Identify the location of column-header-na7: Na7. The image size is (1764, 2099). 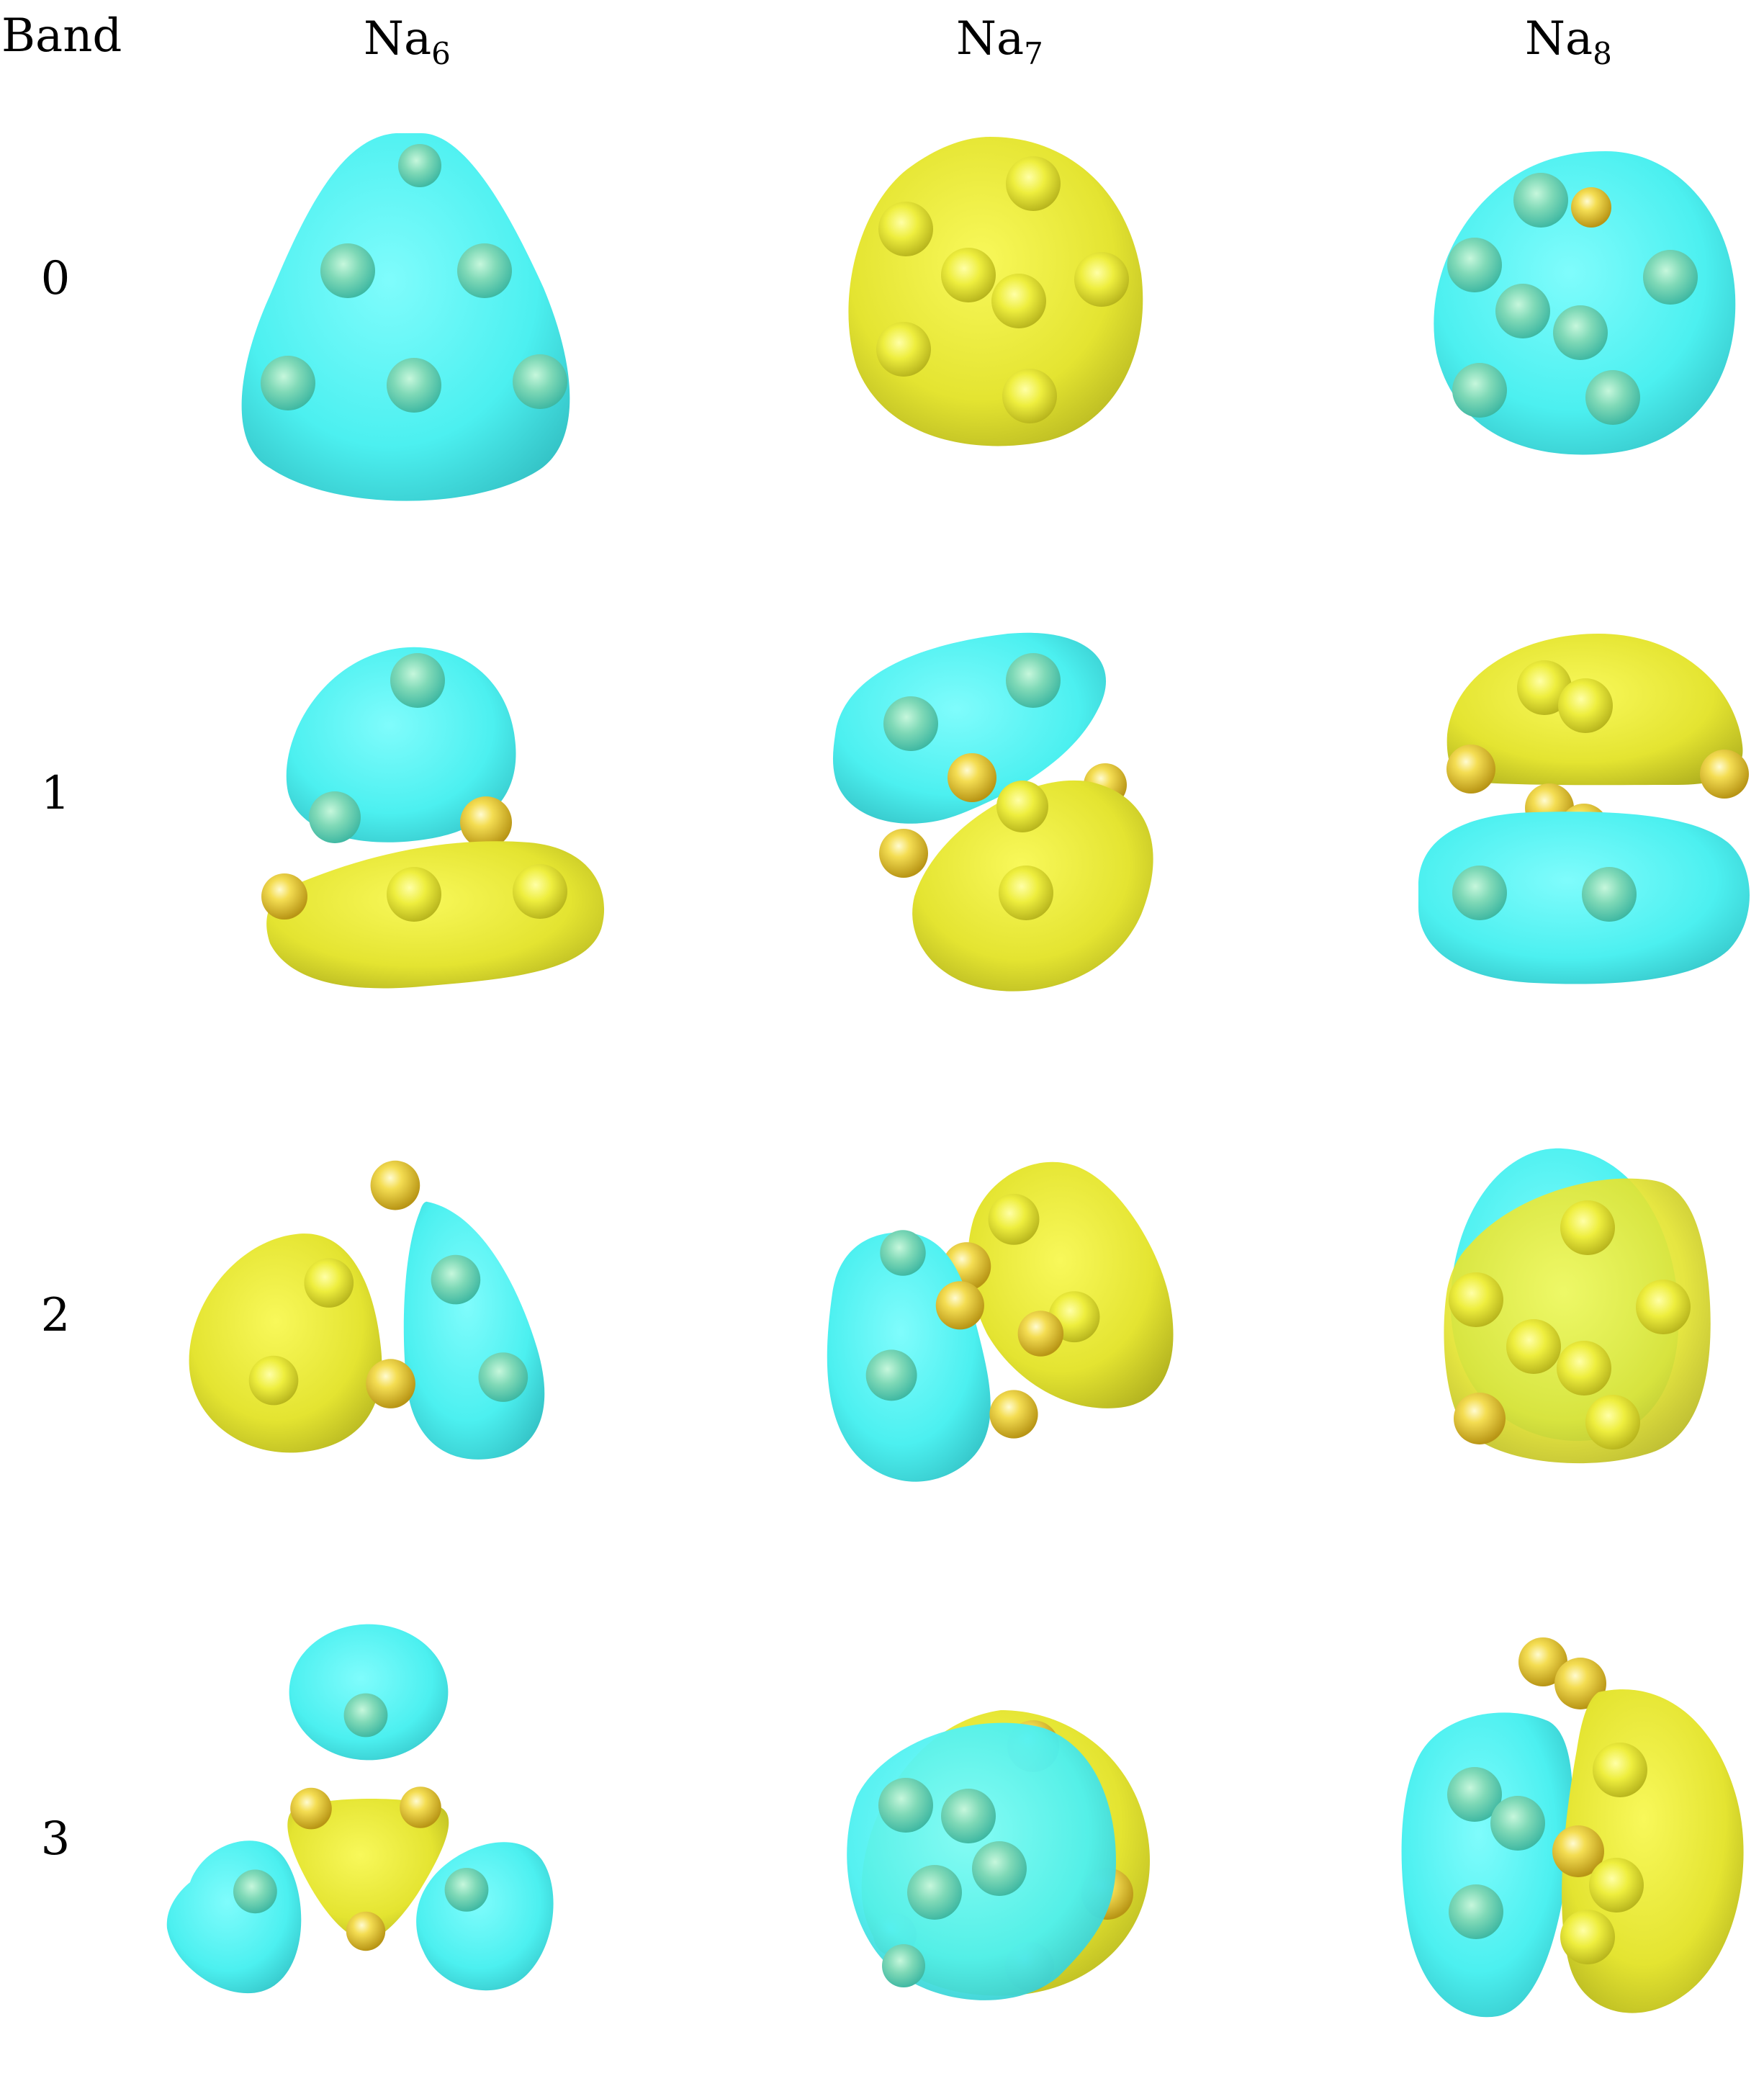
(999, 41).